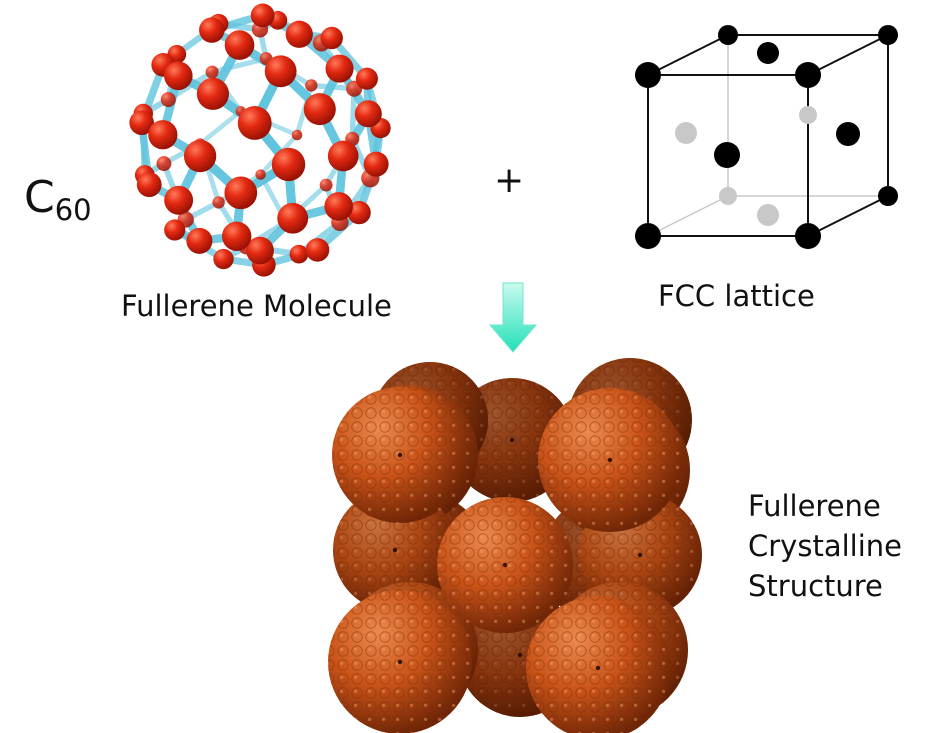  Describe the element at coordinates (815, 586) in the screenshot. I see `crystal-label-line-3: Structure` at that location.